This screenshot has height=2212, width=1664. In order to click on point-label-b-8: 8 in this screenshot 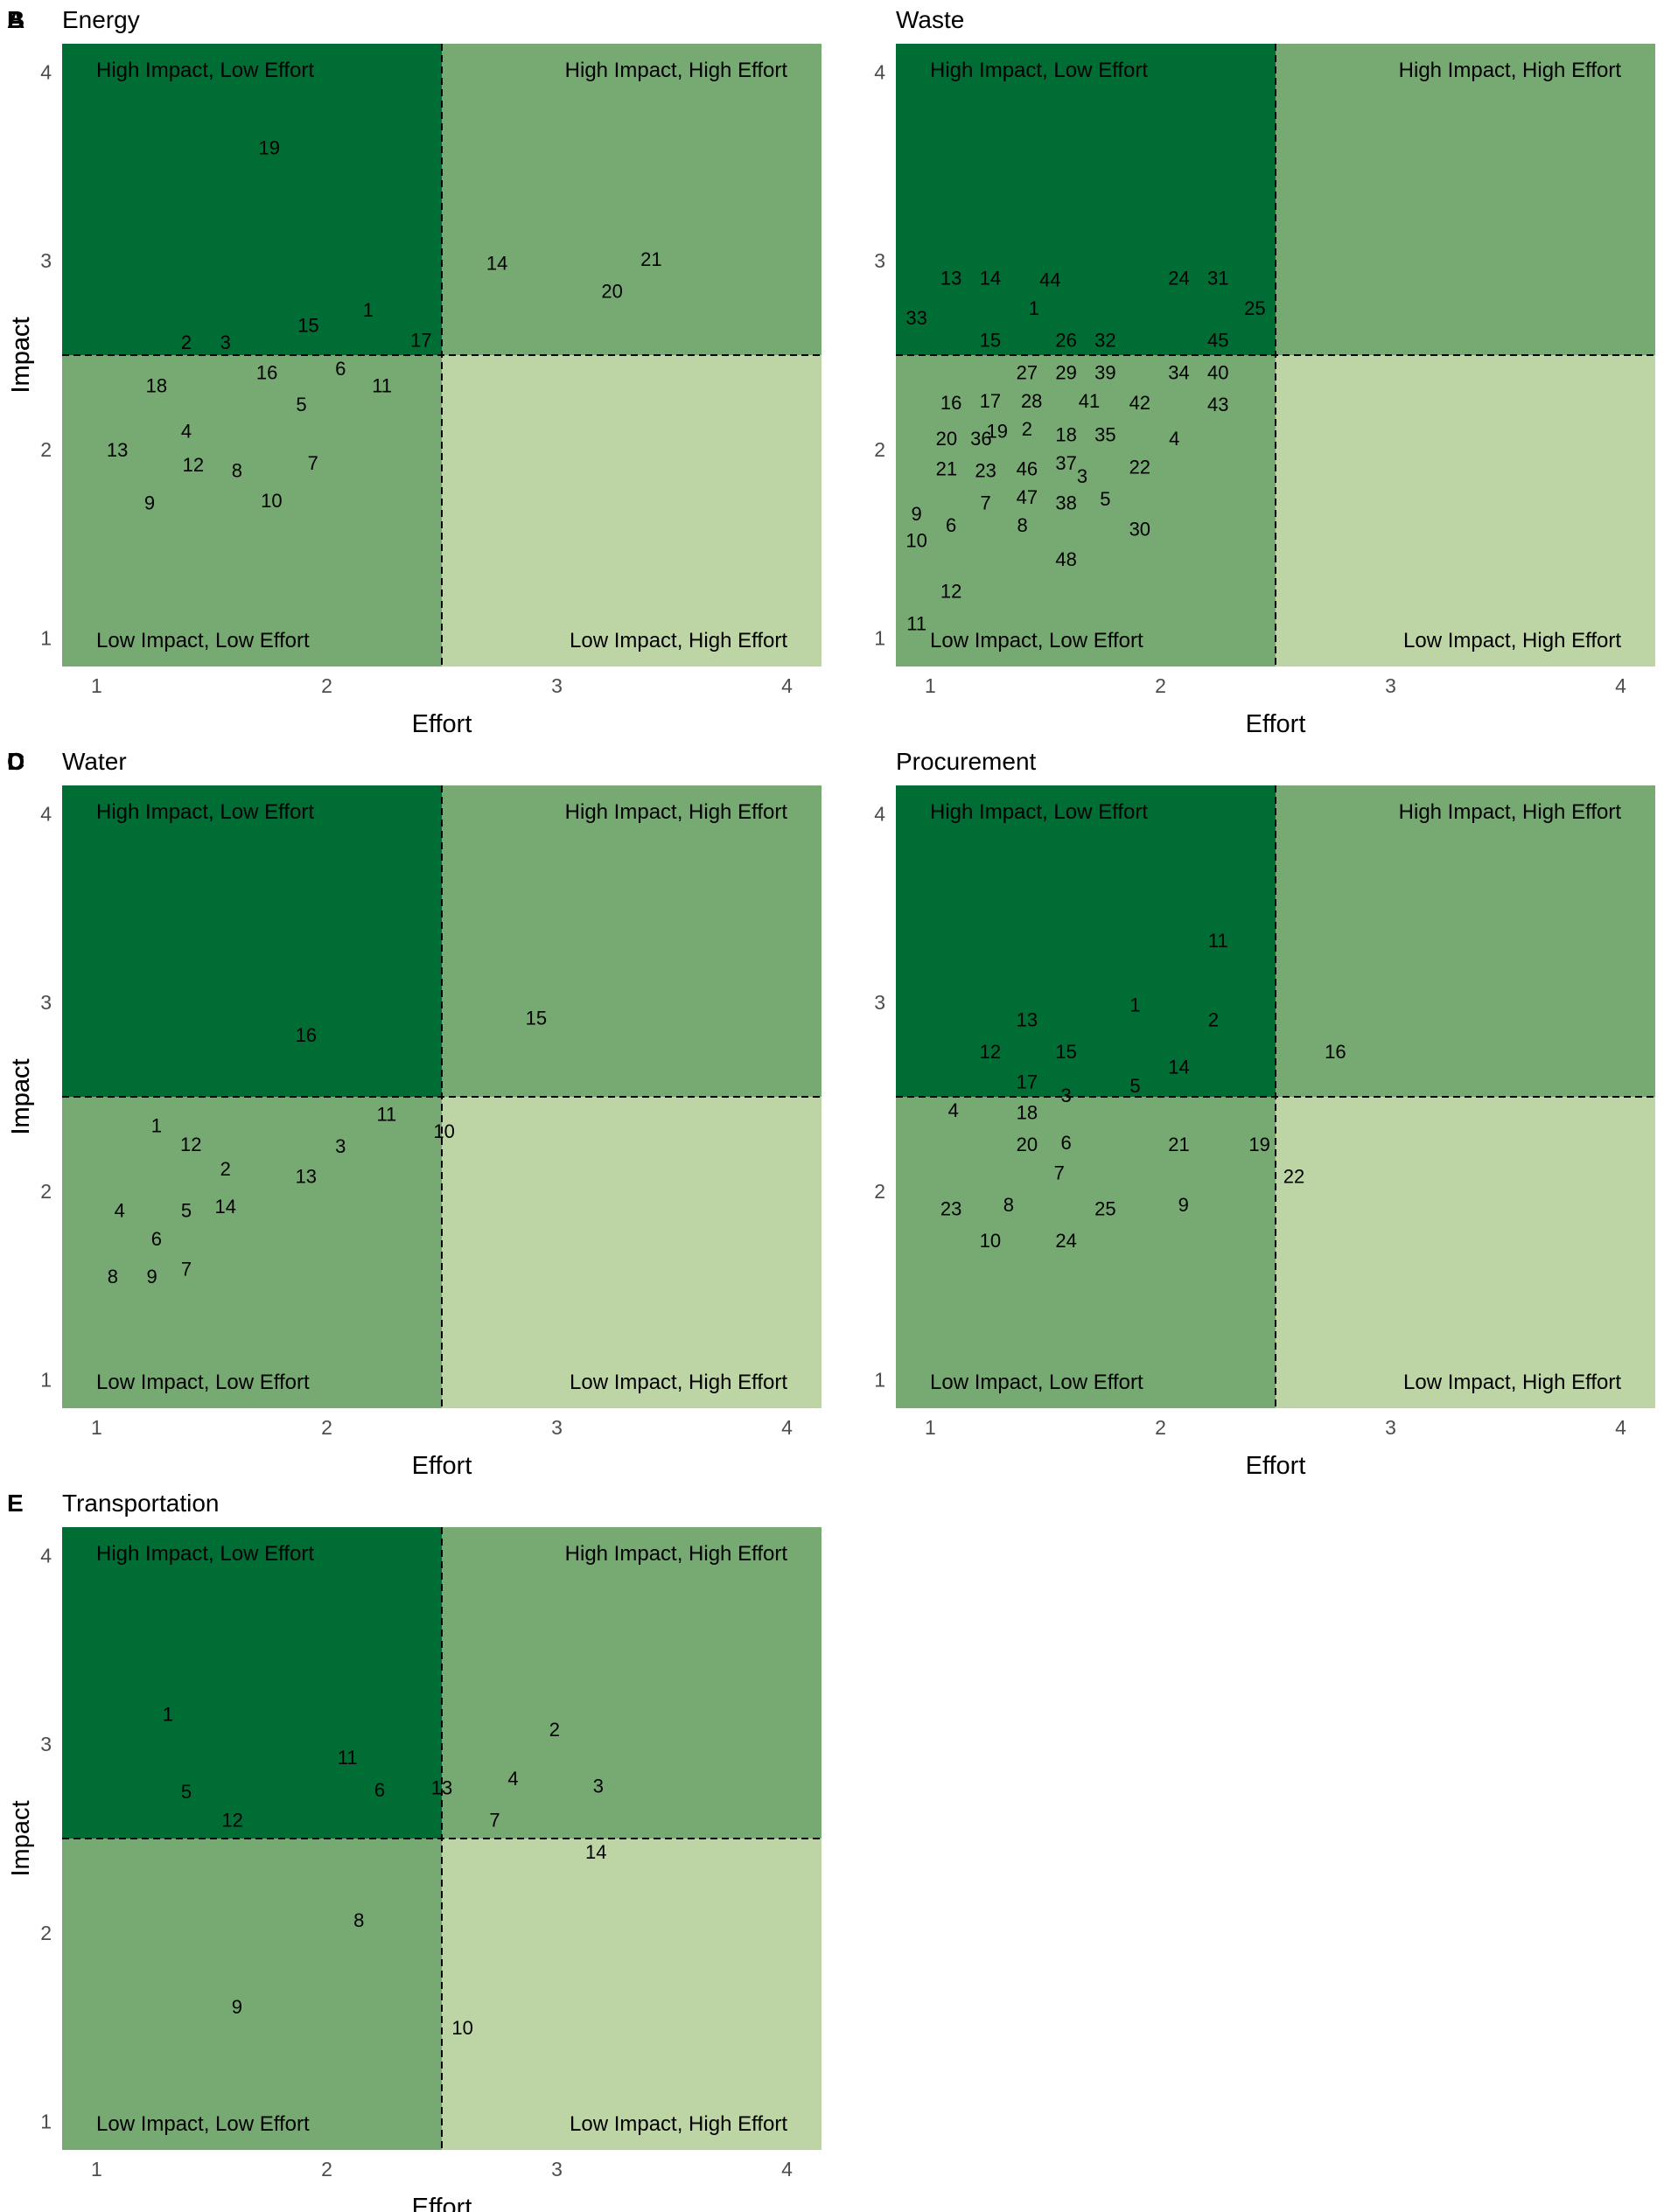, I will do `click(1023, 525)`.